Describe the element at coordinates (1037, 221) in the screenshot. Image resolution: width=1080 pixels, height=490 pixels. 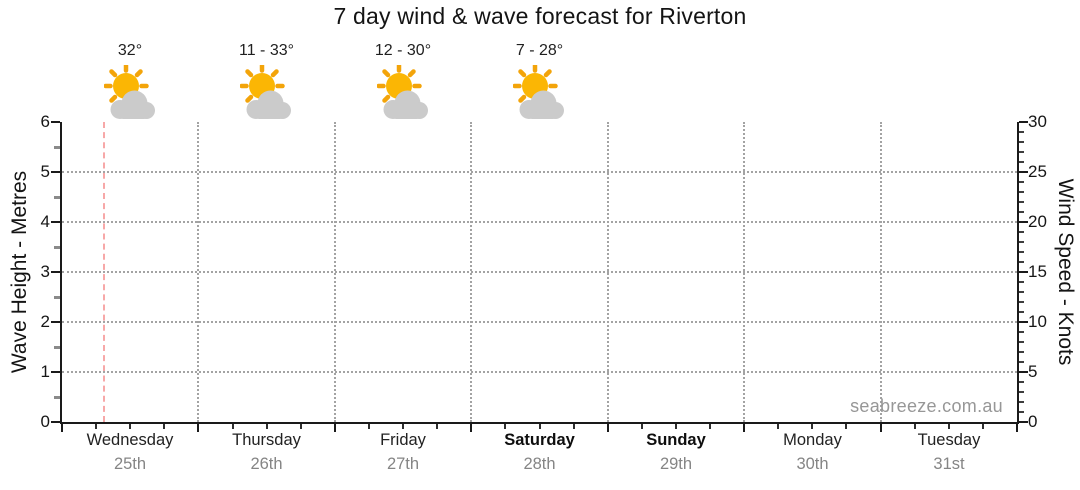
I see `right-axis-tick-label: 20` at that location.